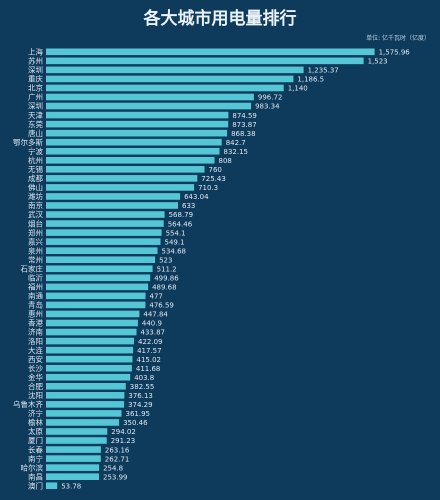 The height and width of the screenshot is (500, 440). I want to click on category-label: 杭州, so click(35, 160).